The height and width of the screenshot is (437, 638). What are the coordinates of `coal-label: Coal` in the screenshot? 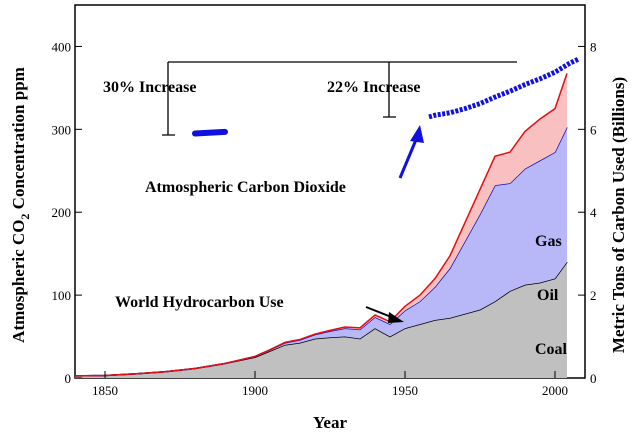 It's located at (551, 349).